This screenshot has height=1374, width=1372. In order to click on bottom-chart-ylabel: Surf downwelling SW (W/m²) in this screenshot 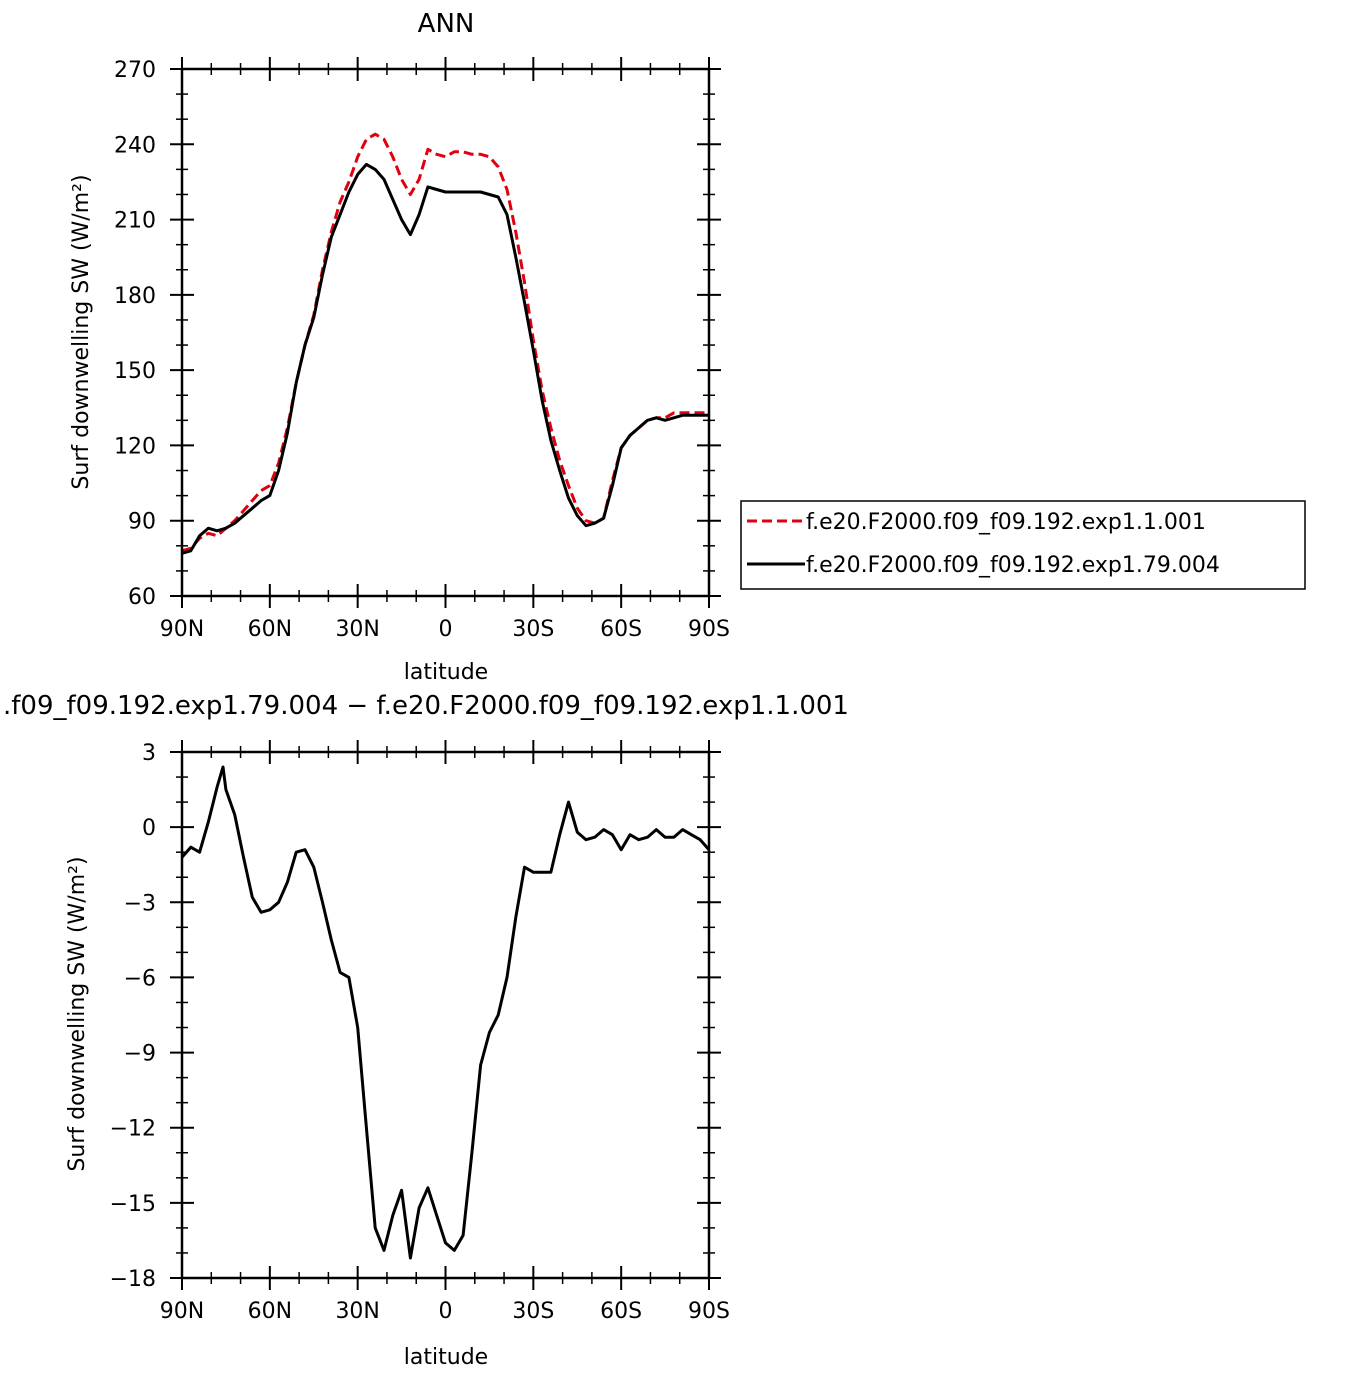, I will do `click(77, 1013)`.